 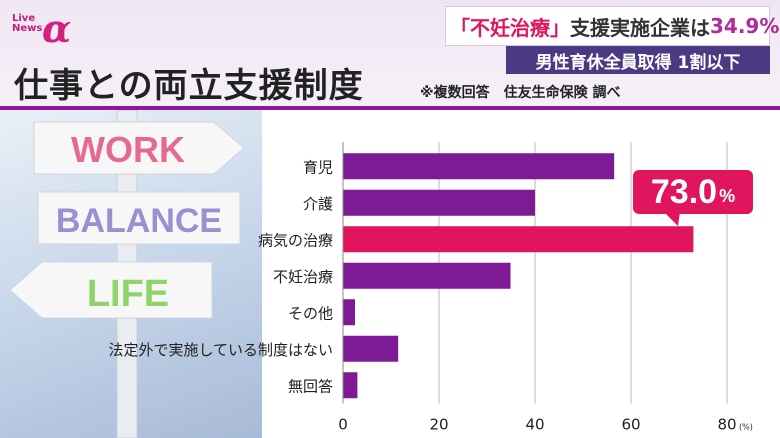 I want to click on source-note: ※複数回答 住友生命保険 調べ, so click(x=520, y=93).